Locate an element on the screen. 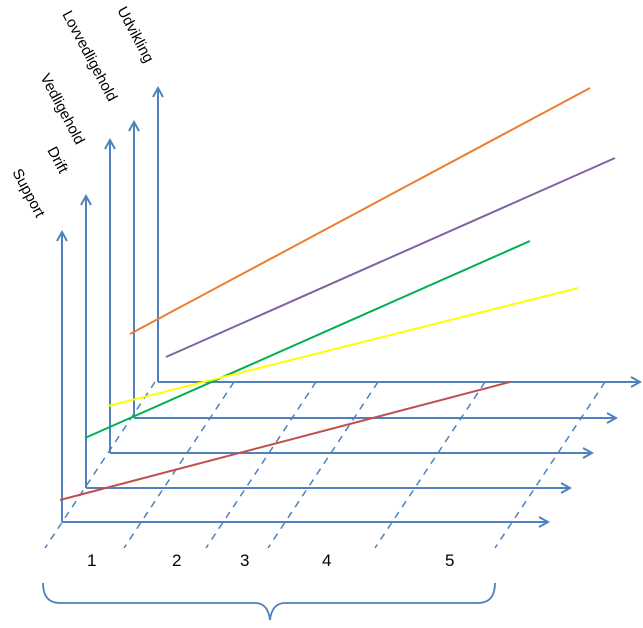 Image resolution: width=643 pixels, height=628 pixels. column-label-1: 1 is located at coordinates (91, 560).